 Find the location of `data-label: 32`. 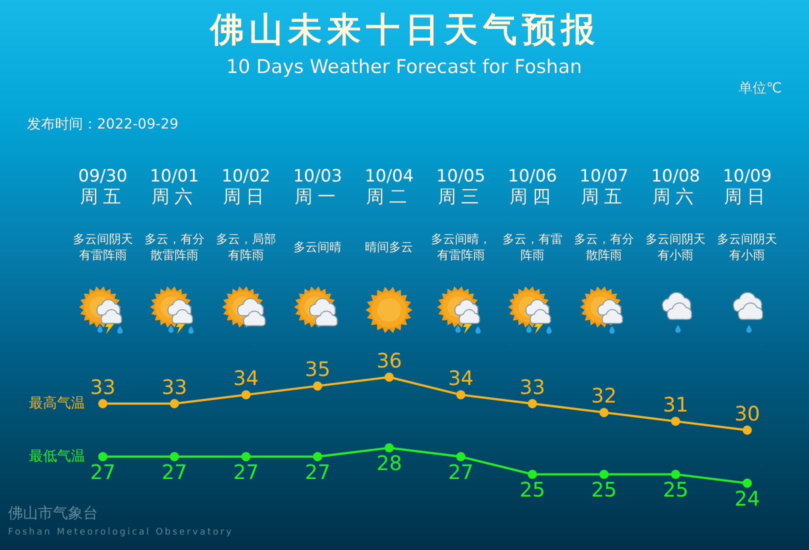

data-label: 32 is located at coordinates (604, 396).